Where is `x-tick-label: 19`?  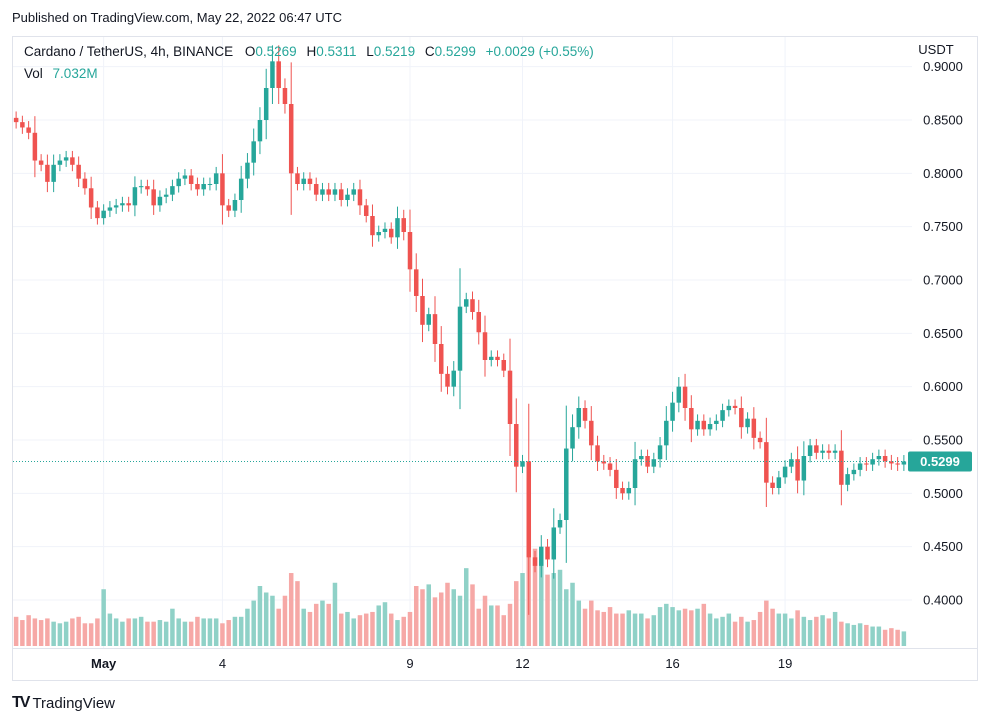
x-tick-label: 19 is located at coordinates (785, 663).